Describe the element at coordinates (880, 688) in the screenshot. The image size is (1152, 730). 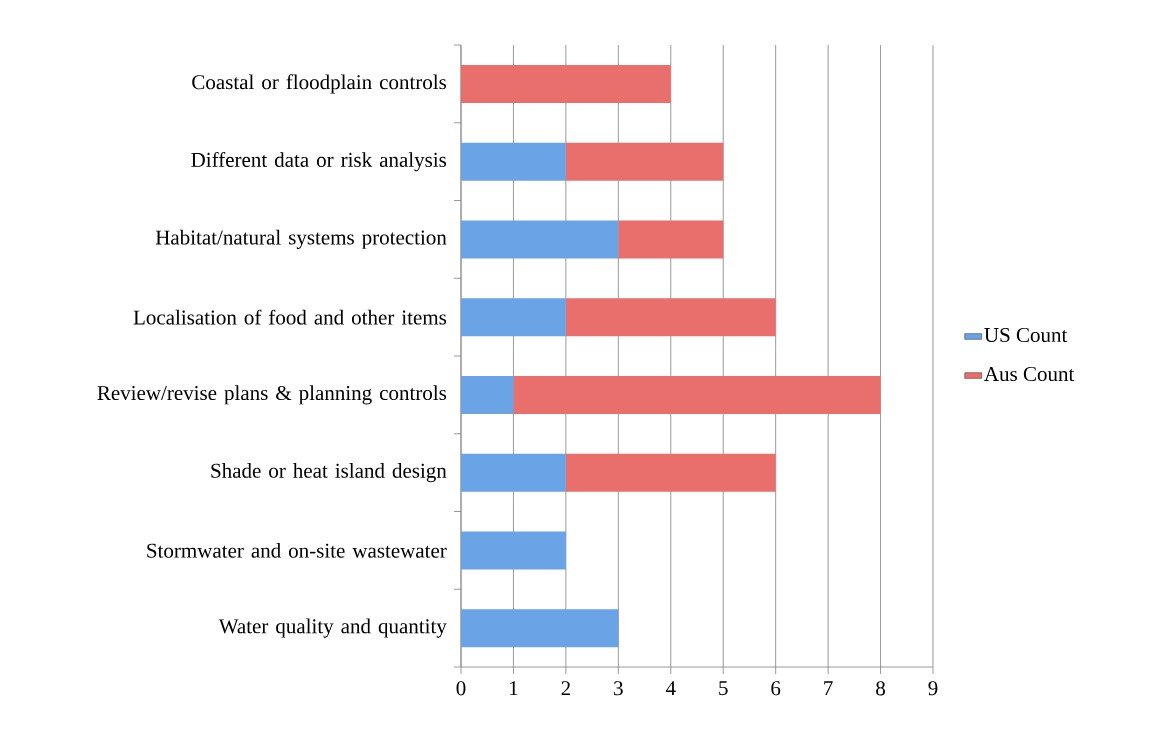
I see `x-tick-label: 8` at that location.